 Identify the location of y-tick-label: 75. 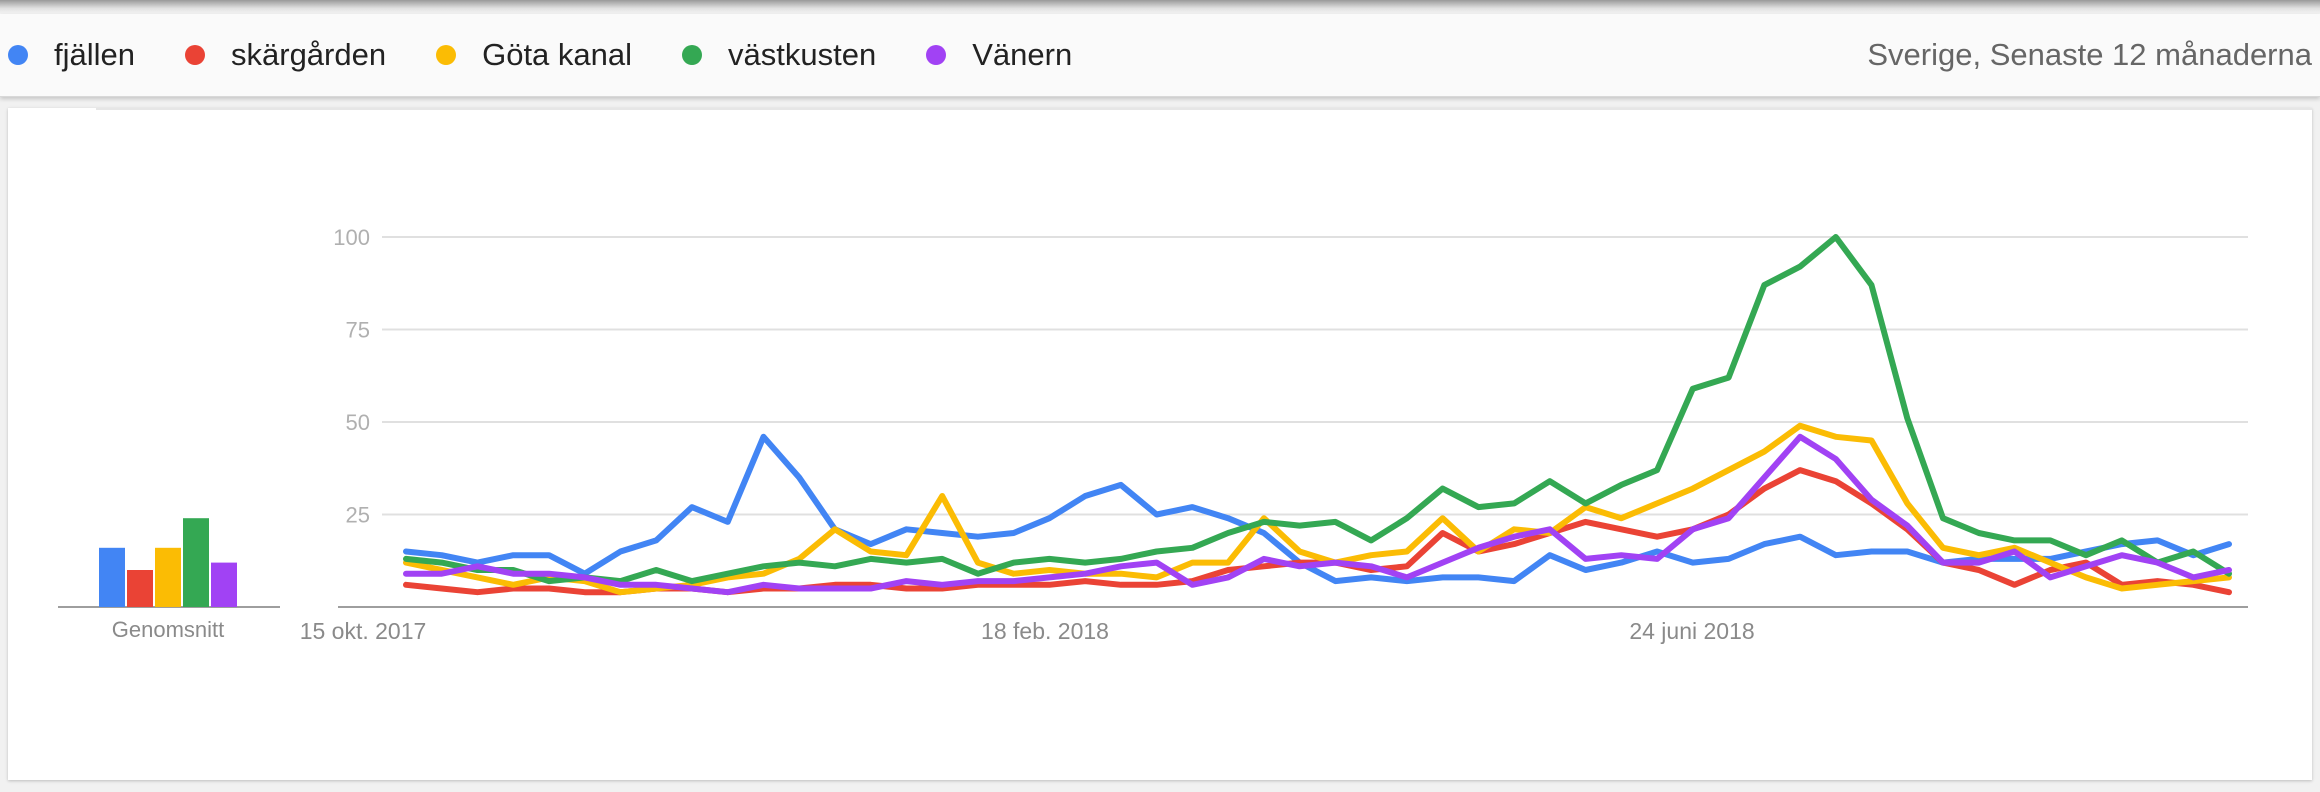
(358, 330).